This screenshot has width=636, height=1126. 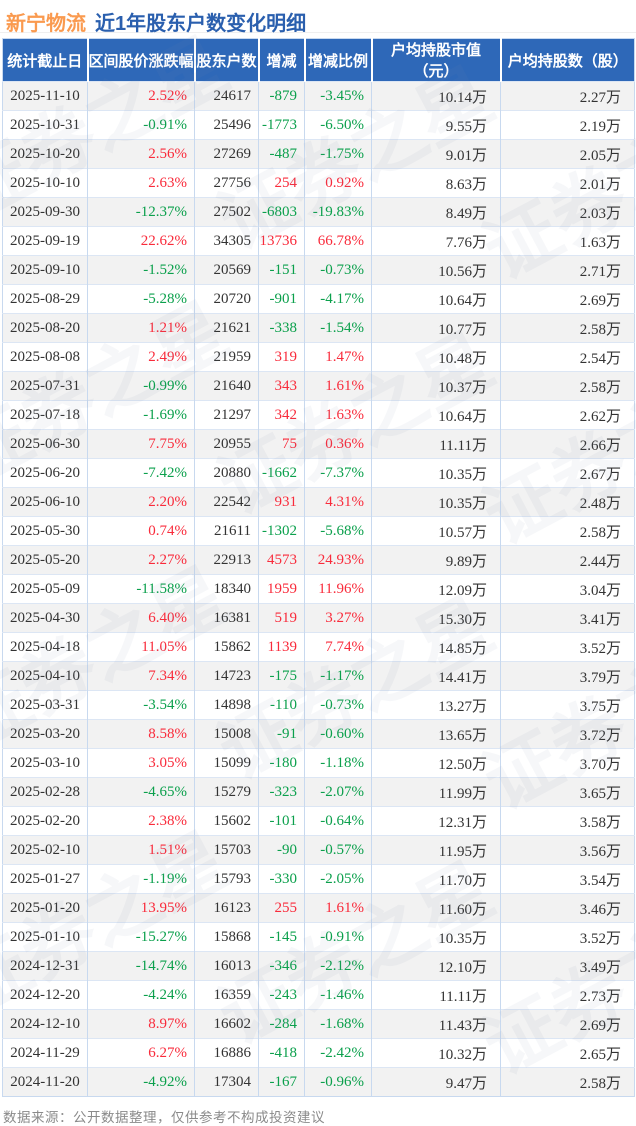 What do you see at coordinates (45, 473) in the screenshot?
I see `cell-date: 2025-06-20` at bounding box center [45, 473].